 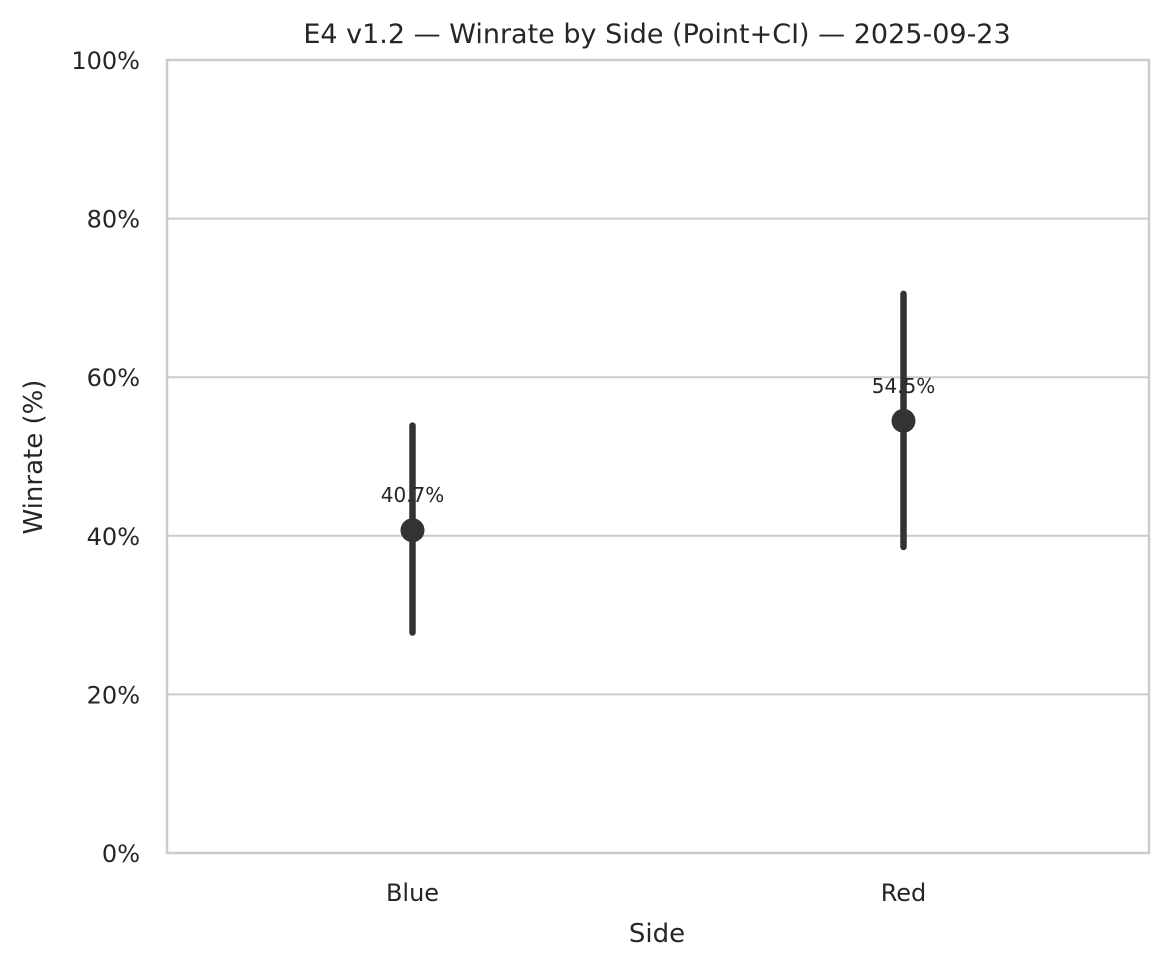 I want to click on y-tick-label: 20%, so click(x=113, y=695).